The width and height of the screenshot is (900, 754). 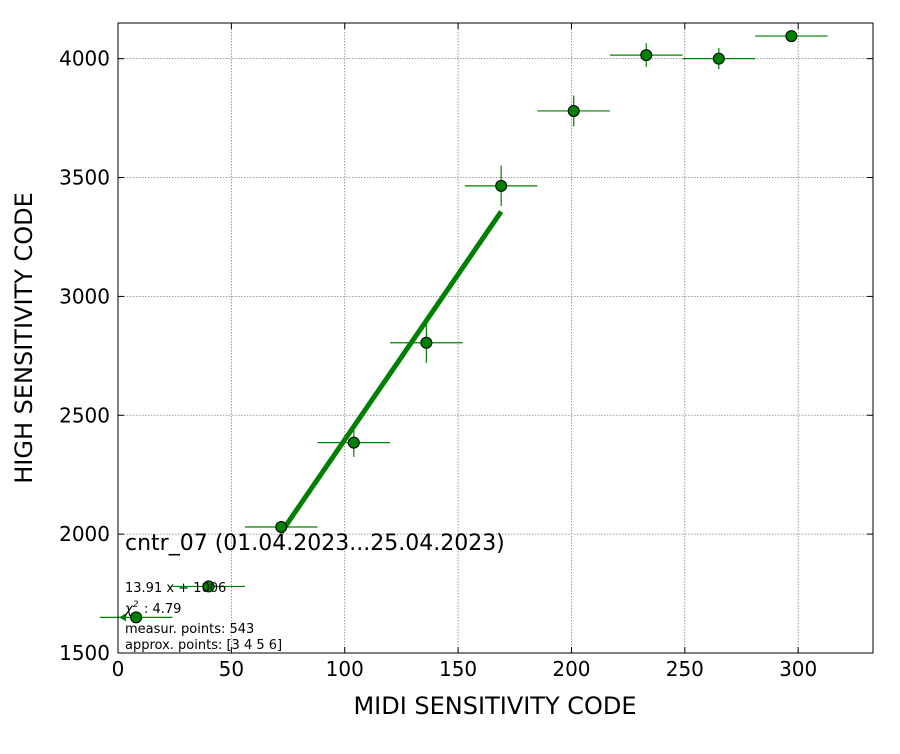 What do you see at coordinates (122, 617) in the screenshot?
I see `arrow-marker` at bounding box center [122, 617].